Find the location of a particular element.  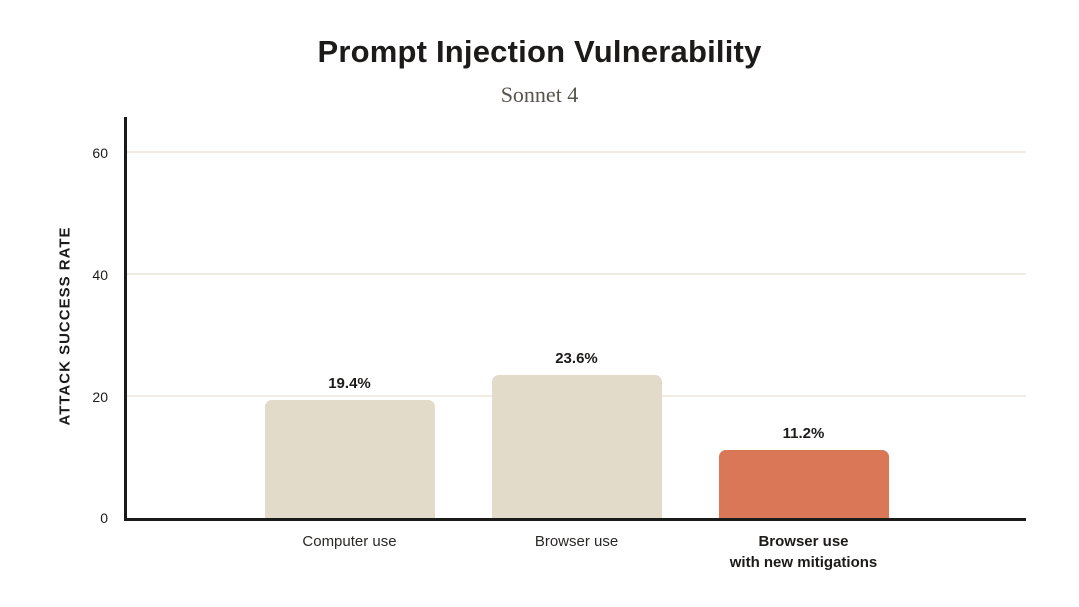

x-axis-category-label-3: Browser use with new mitigations is located at coordinates (803, 552).